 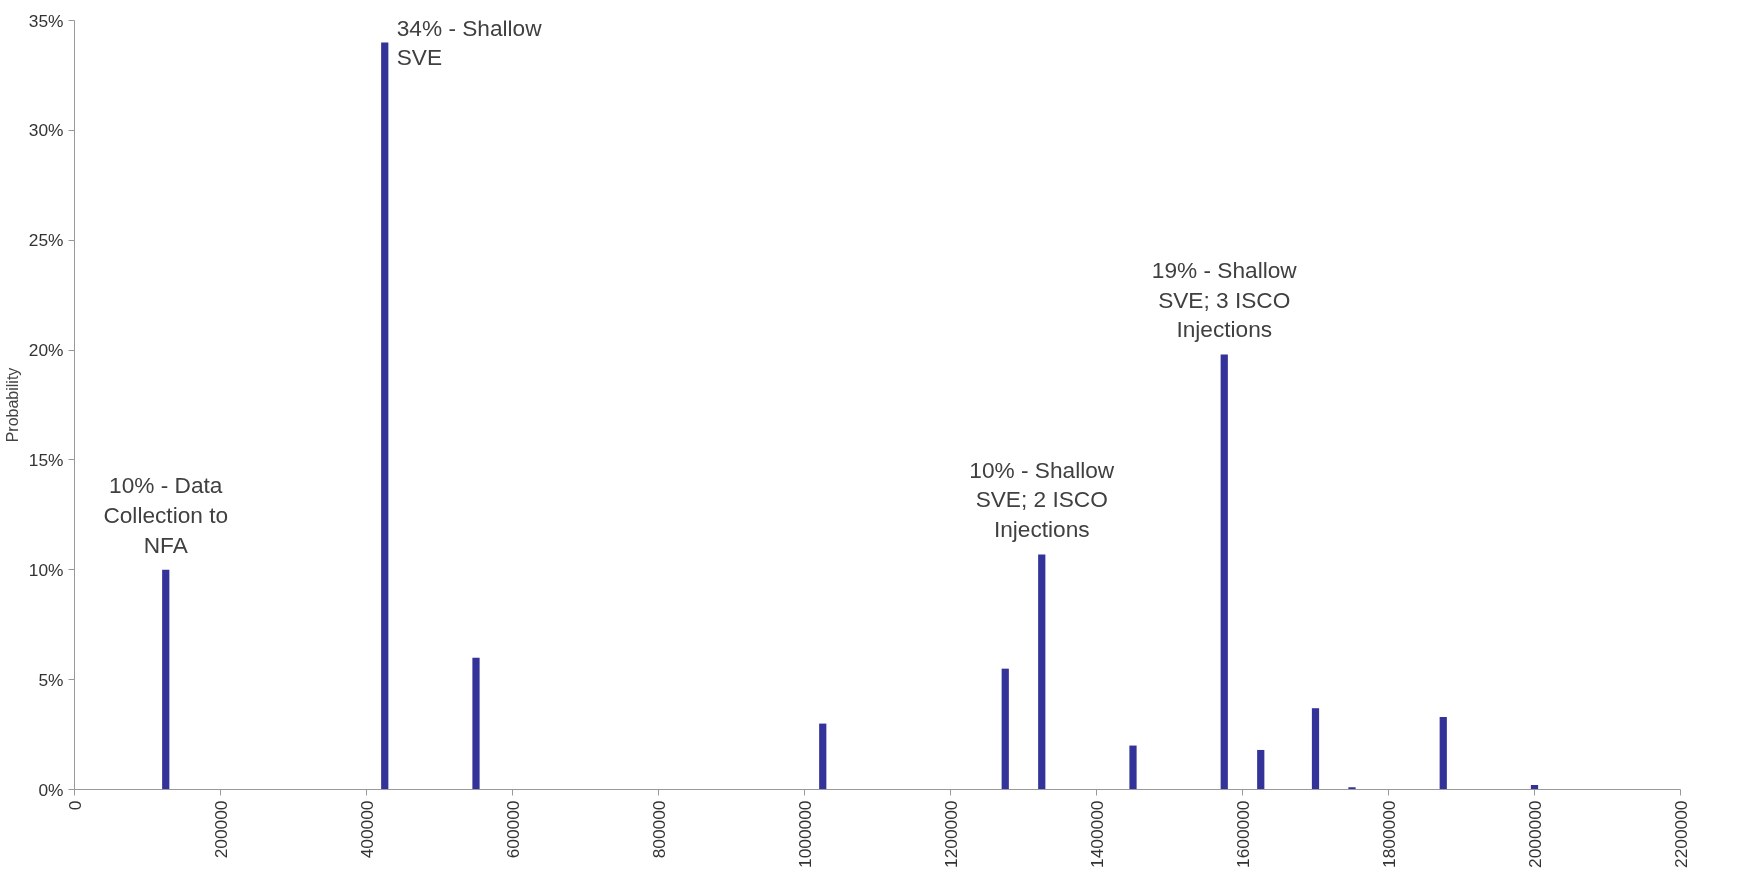 I want to click on x-tick-label: 800000, so click(x=658, y=829).